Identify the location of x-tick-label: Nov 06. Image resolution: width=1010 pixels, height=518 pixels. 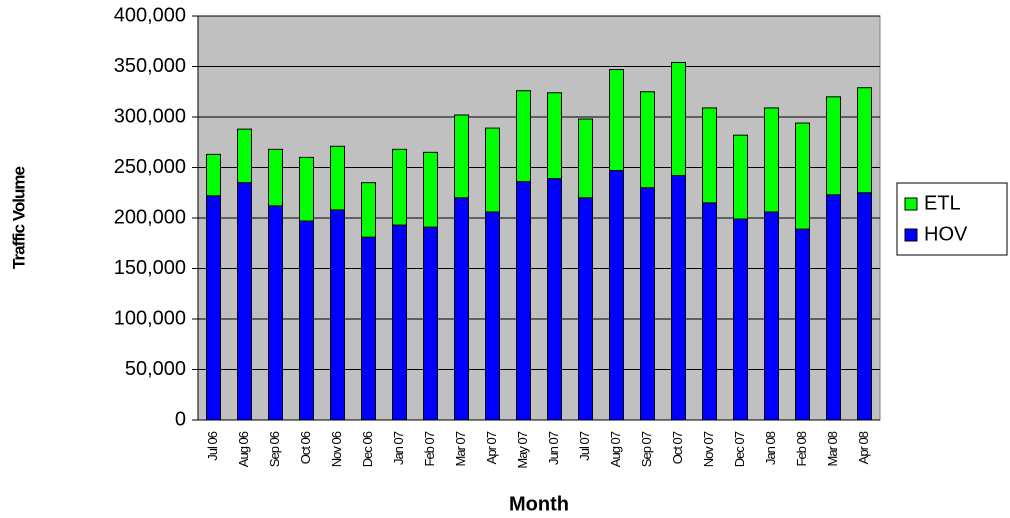
(336, 449).